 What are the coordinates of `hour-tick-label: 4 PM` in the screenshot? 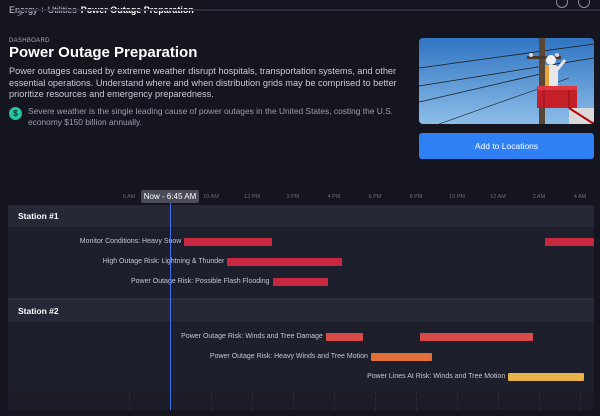 It's located at (334, 197).